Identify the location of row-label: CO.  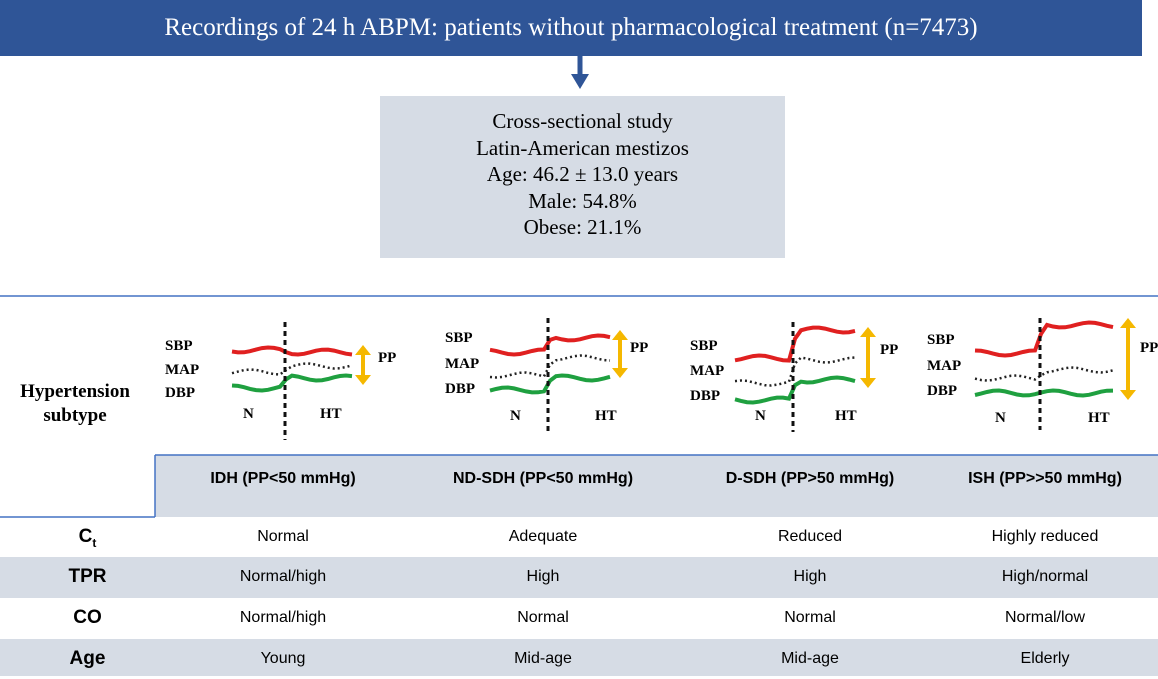
(87, 617).